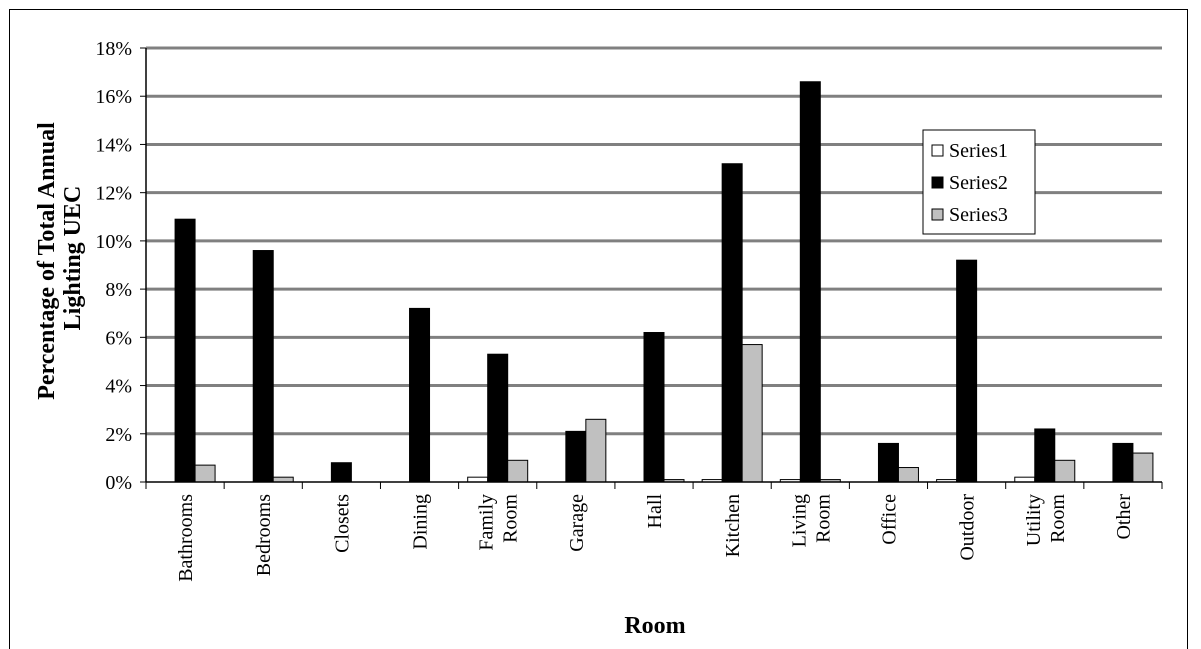  Describe the element at coordinates (47, 261) in the screenshot. I see `y-axis-title-line-1: Percentage of Total Annual` at that location.